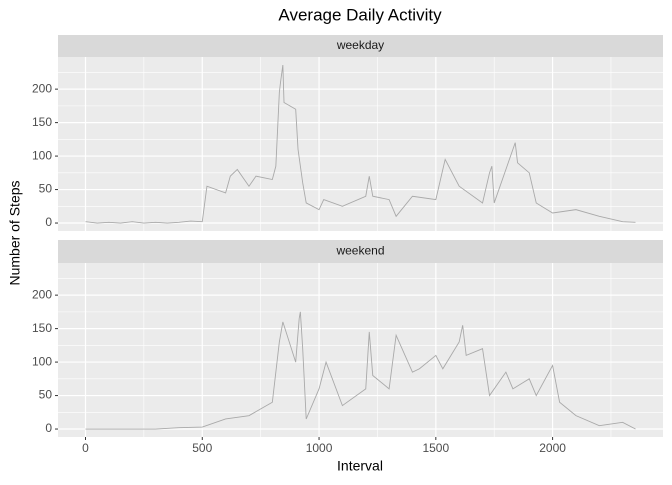  What do you see at coordinates (15, 232) in the screenshot?
I see `y-axis-label: Number of Steps` at bounding box center [15, 232].